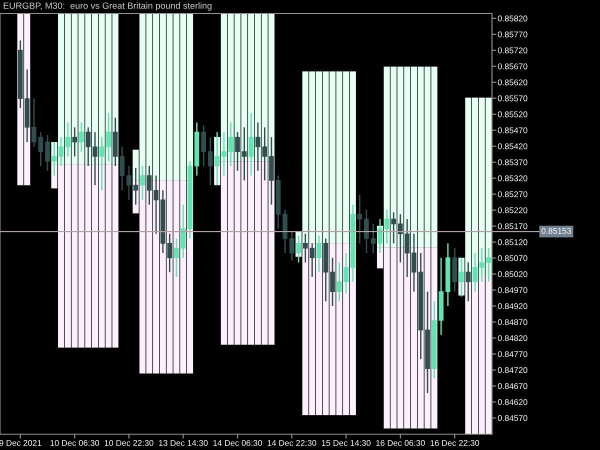 This screenshot has height=450, width=600. I want to click on x-tick-label: 10 Dec 22:30, so click(129, 443).